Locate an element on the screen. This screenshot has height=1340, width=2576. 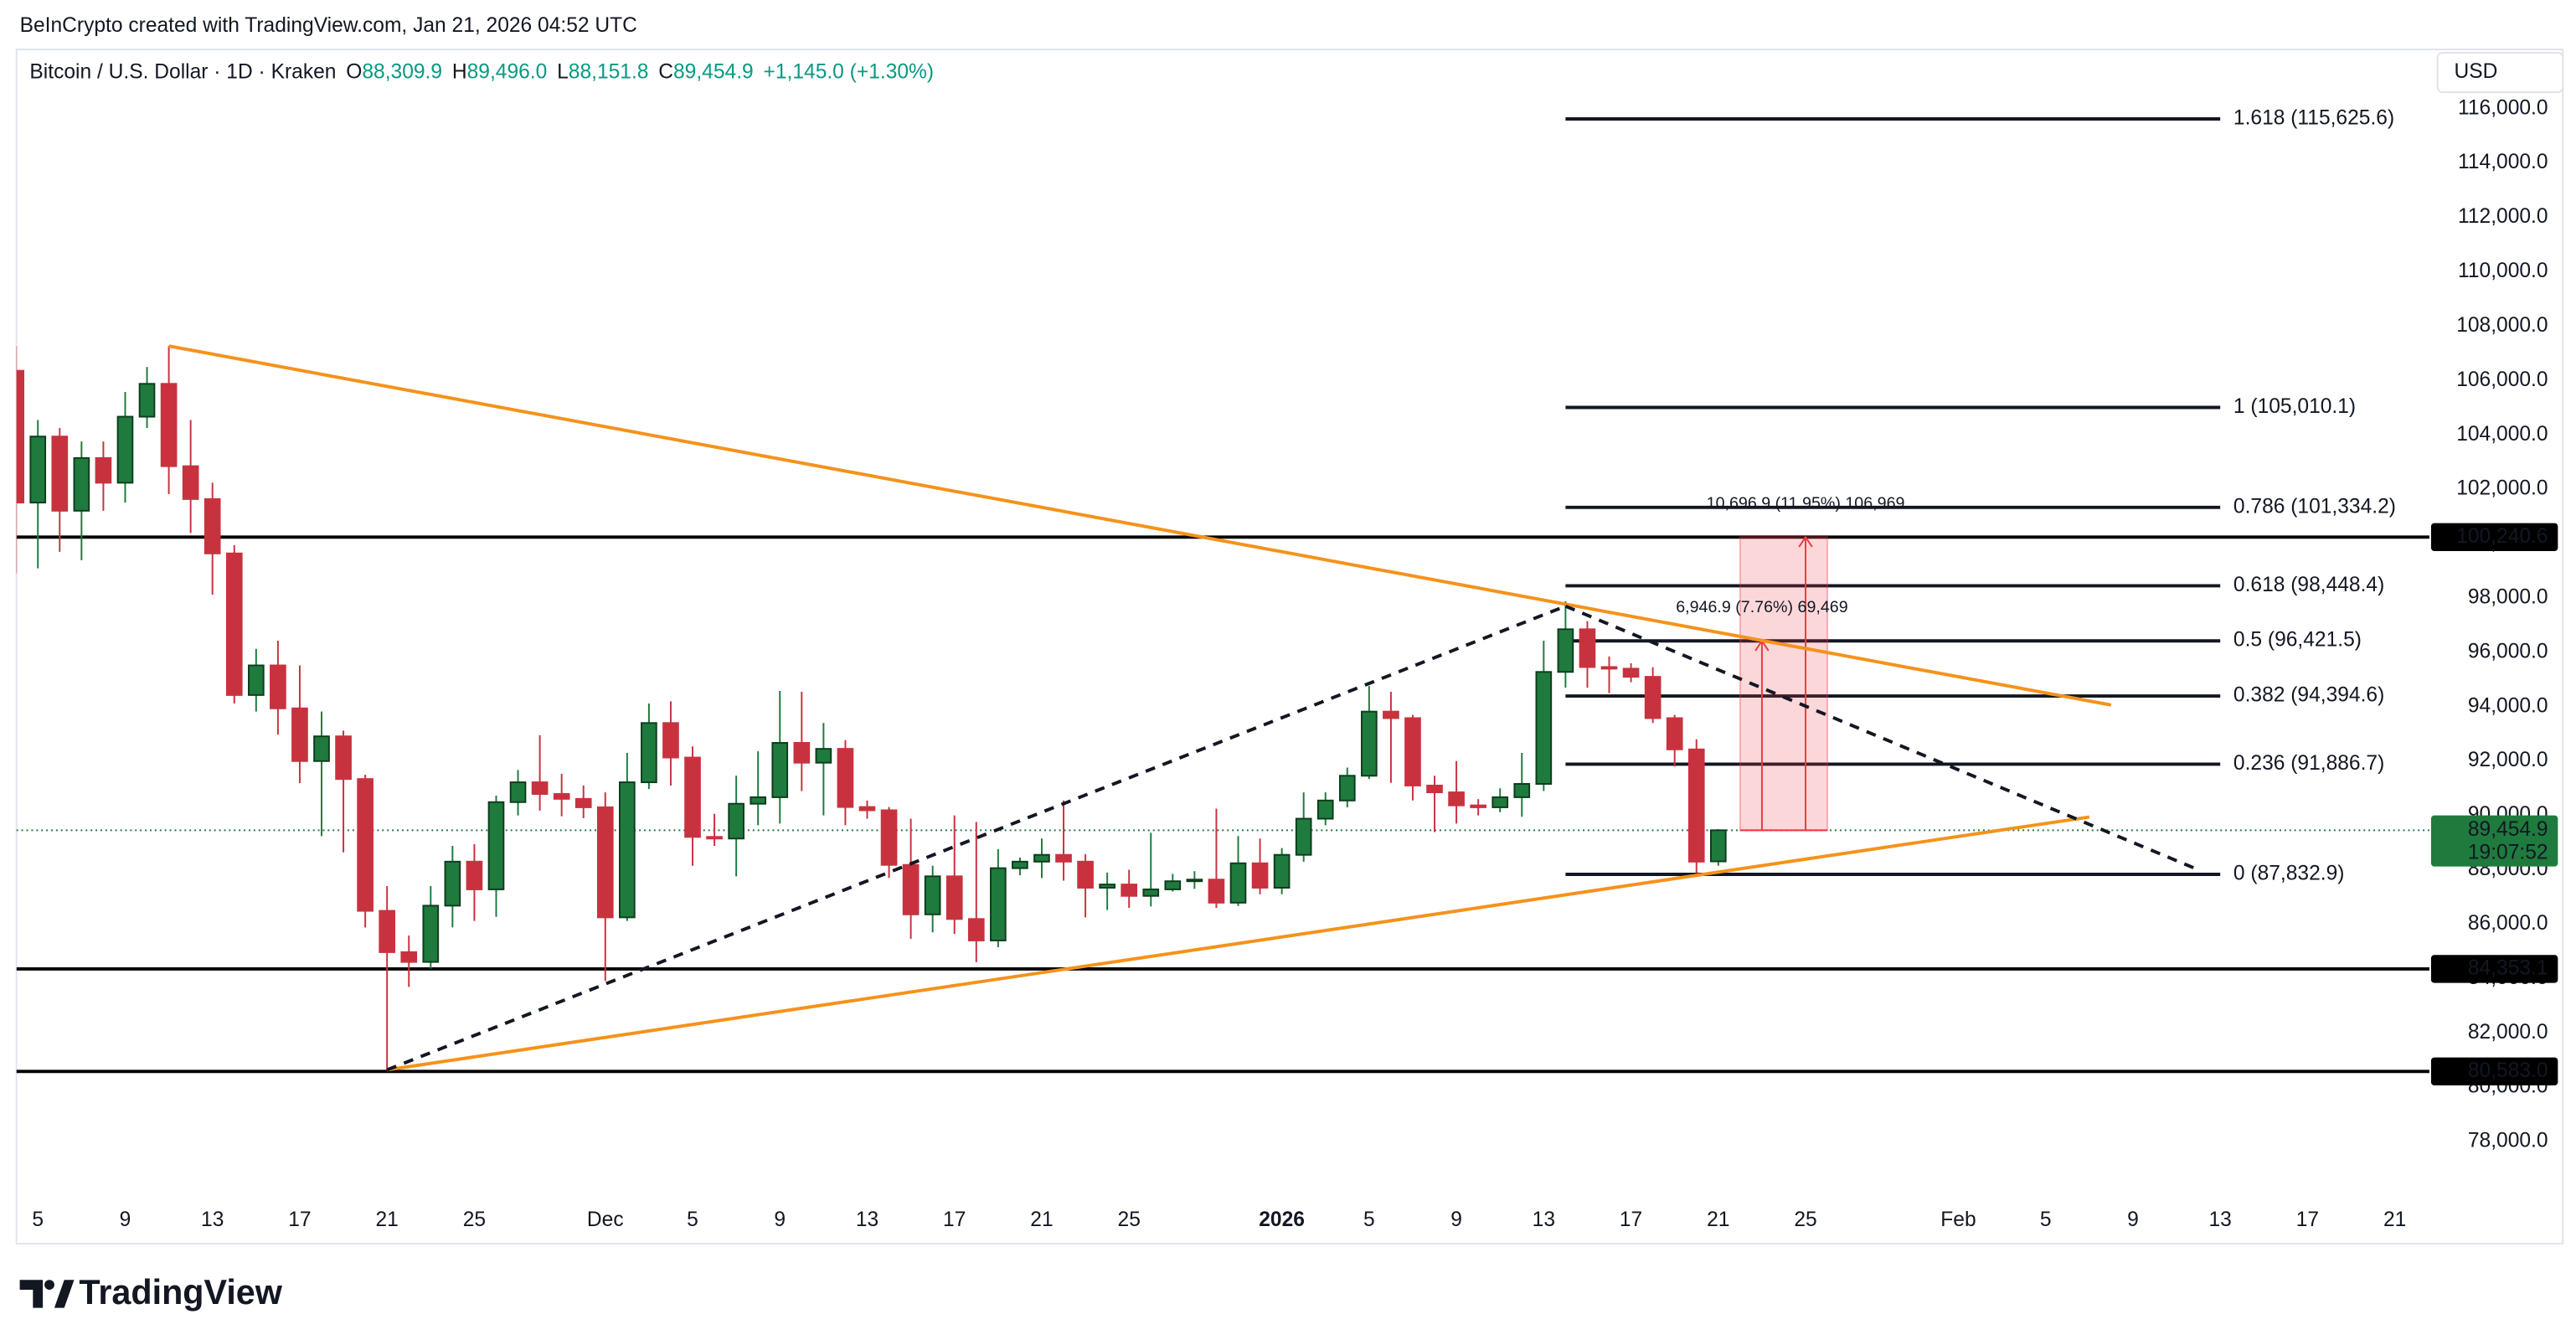
x-tick-label: 25 is located at coordinates (1129, 1220).